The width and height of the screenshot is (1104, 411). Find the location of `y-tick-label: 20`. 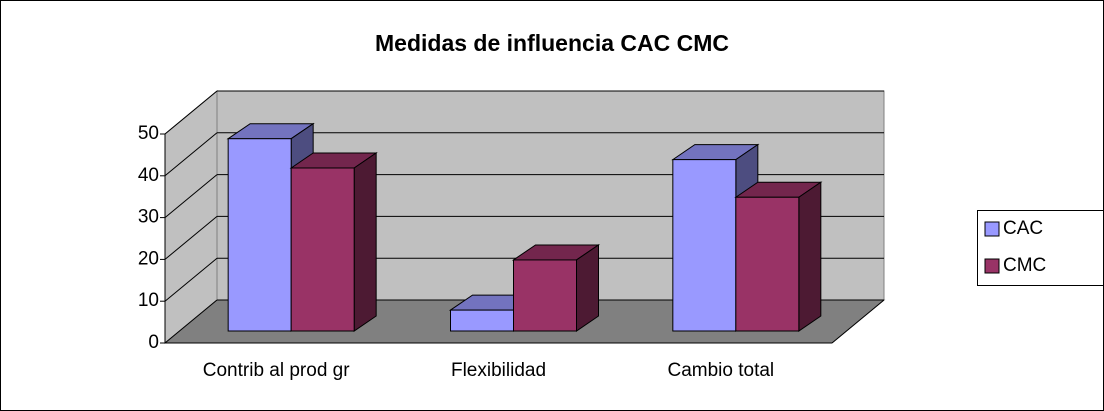

y-tick-label: 20 is located at coordinates (148, 258).